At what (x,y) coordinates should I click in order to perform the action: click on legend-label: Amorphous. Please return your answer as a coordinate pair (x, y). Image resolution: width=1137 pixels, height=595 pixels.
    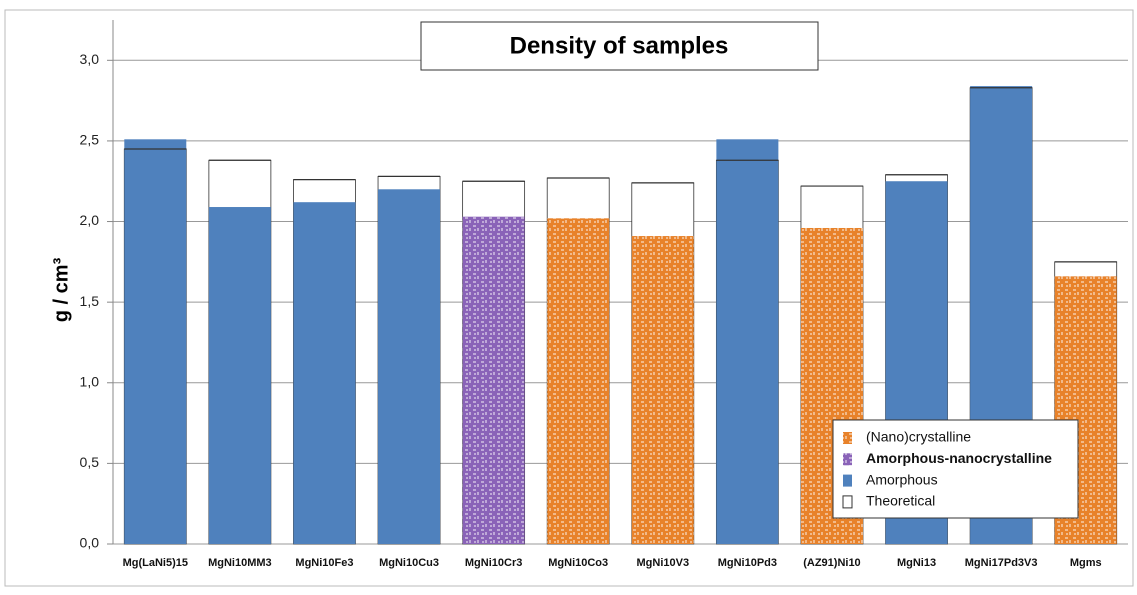
    Looking at the image, I should click on (902, 479).